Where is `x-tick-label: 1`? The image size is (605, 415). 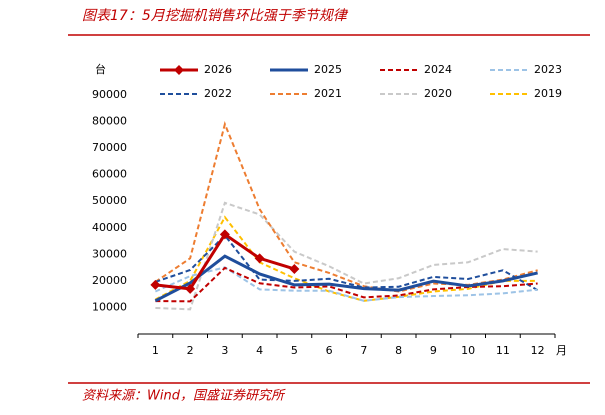 x-tick-label: 1 is located at coordinates (155, 350).